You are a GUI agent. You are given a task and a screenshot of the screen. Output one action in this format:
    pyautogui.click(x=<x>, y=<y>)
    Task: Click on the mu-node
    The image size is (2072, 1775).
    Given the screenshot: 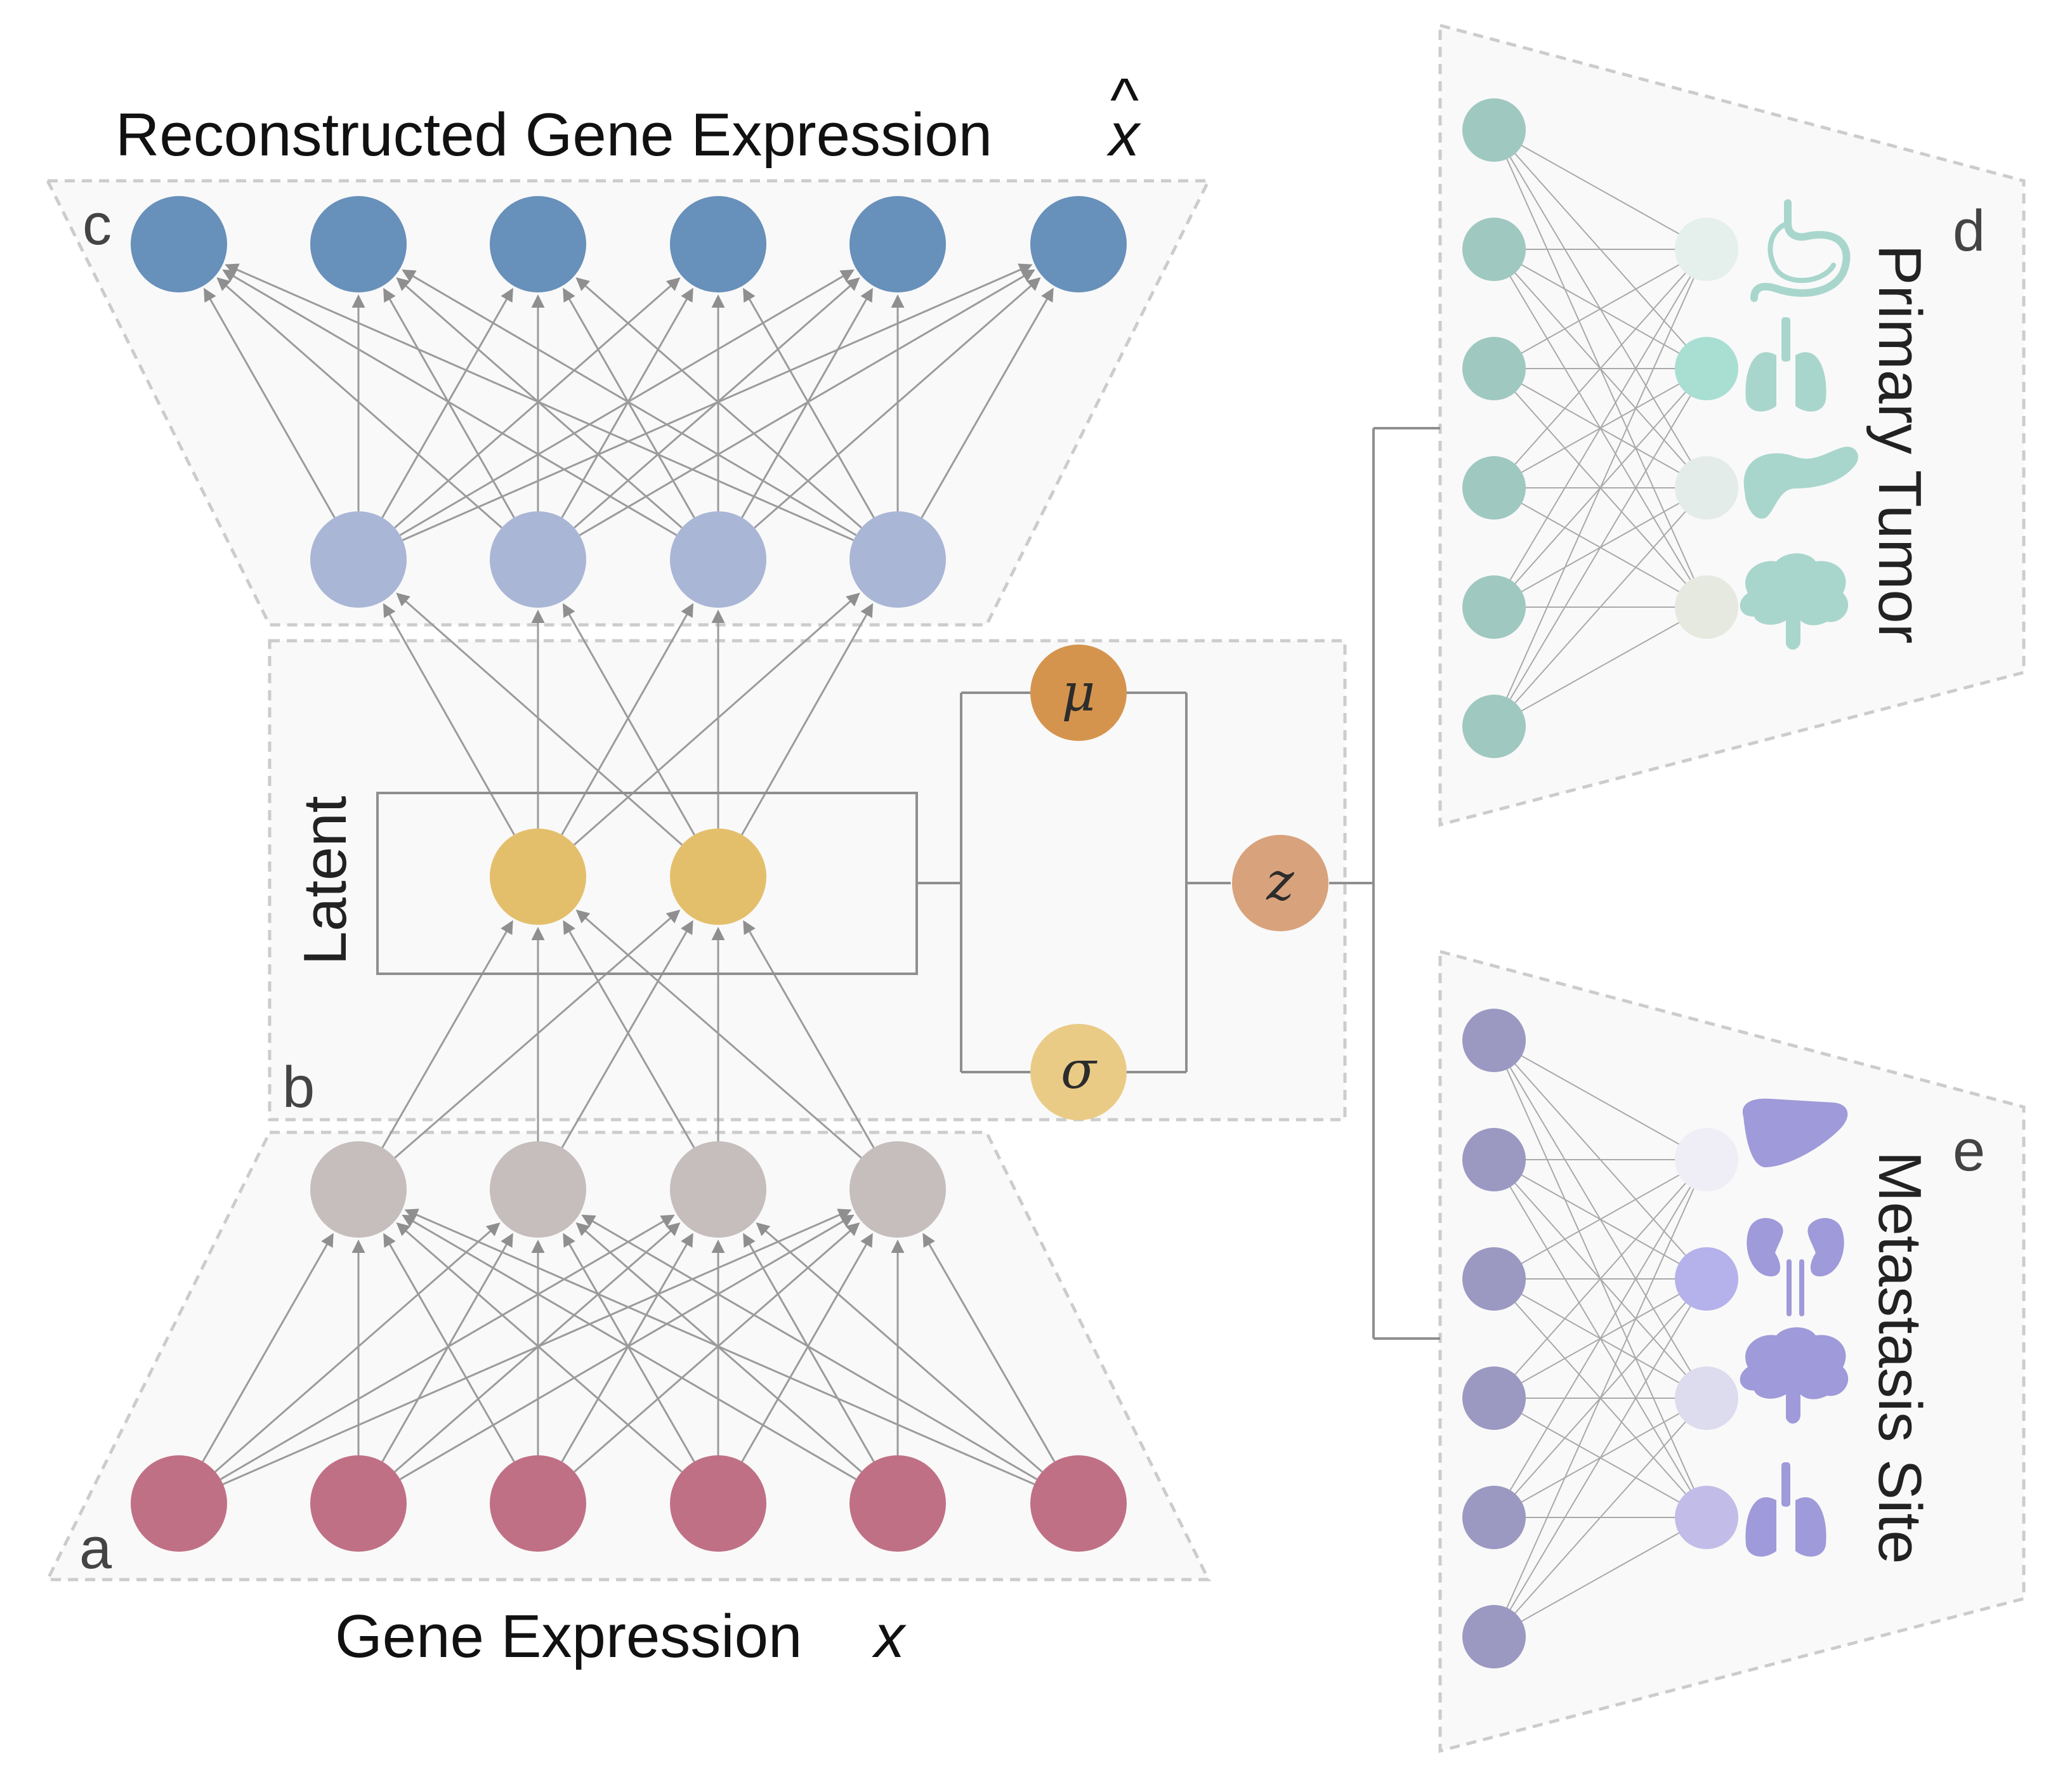 What is the action you would take?
    pyautogui.click(x=1078, y=693)
    